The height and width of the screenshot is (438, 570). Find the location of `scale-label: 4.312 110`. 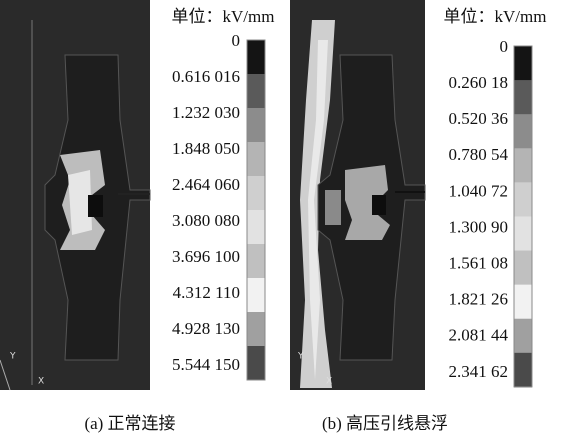

scale-label: 4.312 110 is located at coordinates (206, 292).